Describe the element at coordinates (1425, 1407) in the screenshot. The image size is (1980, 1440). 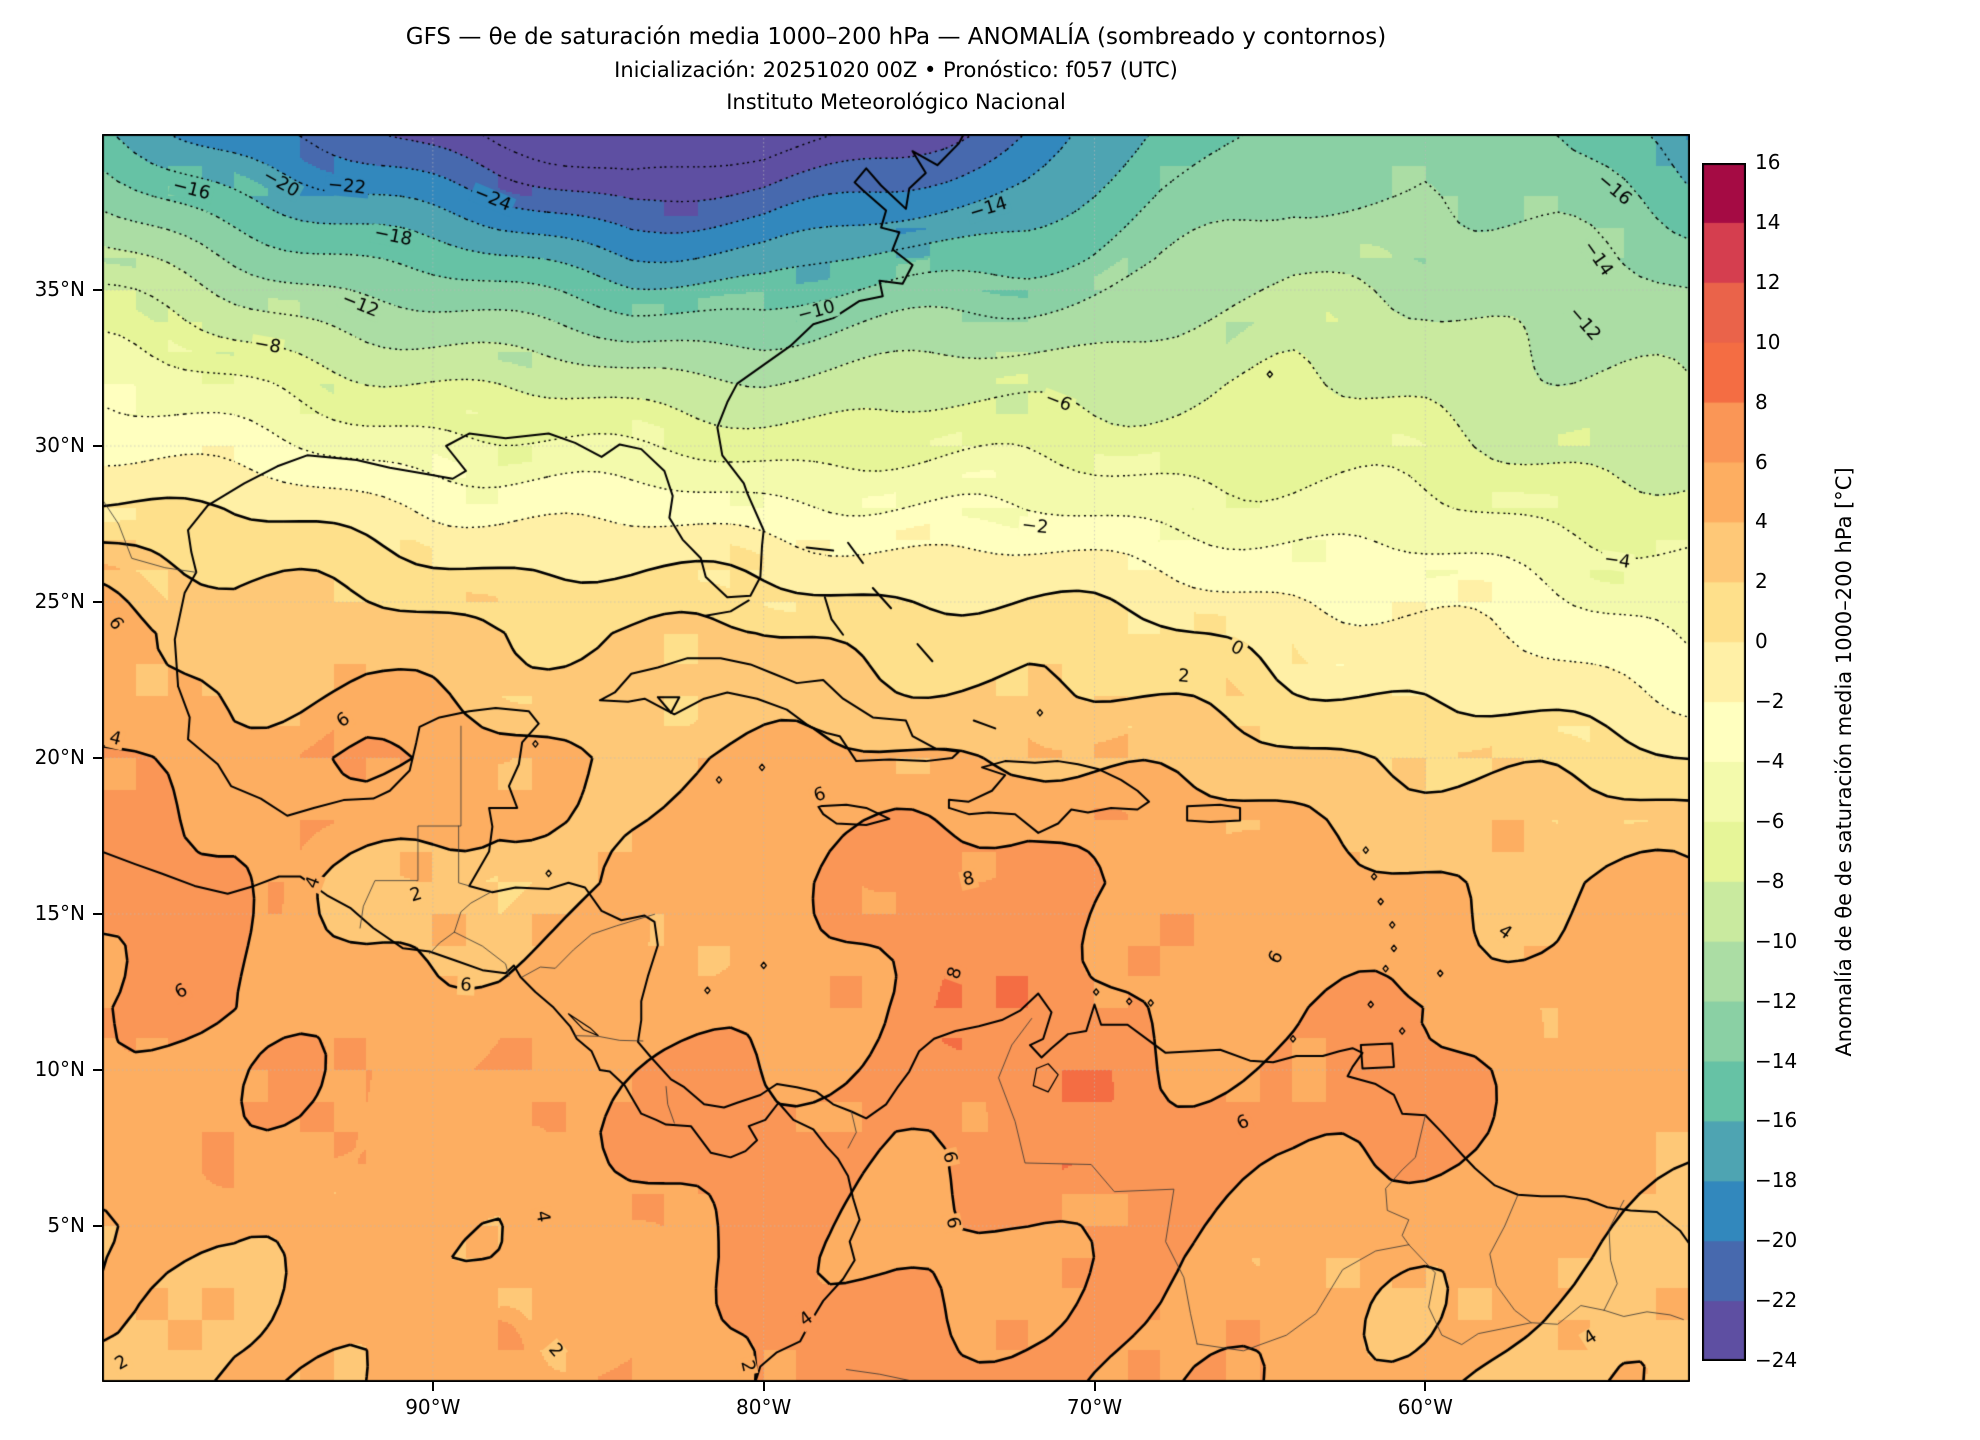
I see `x-tick-label: 60°W` at that location.